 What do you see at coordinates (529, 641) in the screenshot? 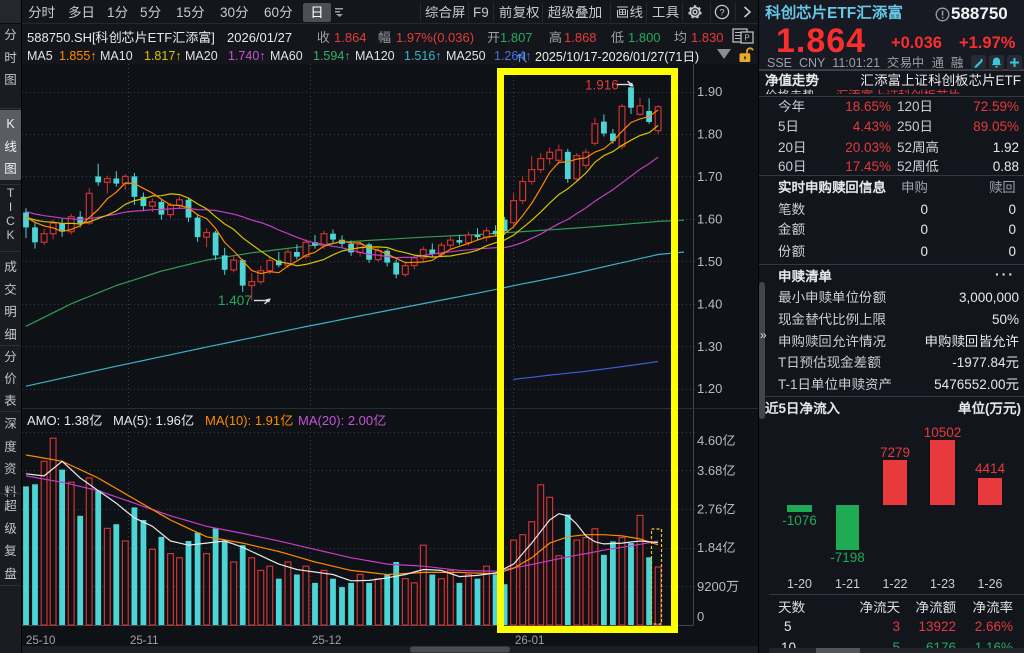
I see `svg-text: 26-01` at bounding box center [529, 641].